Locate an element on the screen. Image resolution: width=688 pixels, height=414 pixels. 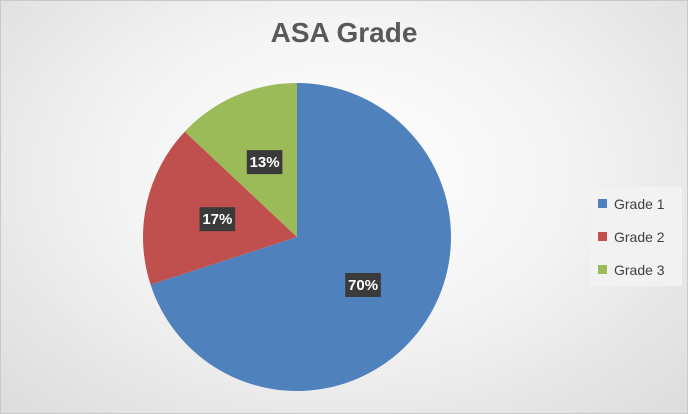
data-label-grade-3: 13% is located at coordinates (264, 162).